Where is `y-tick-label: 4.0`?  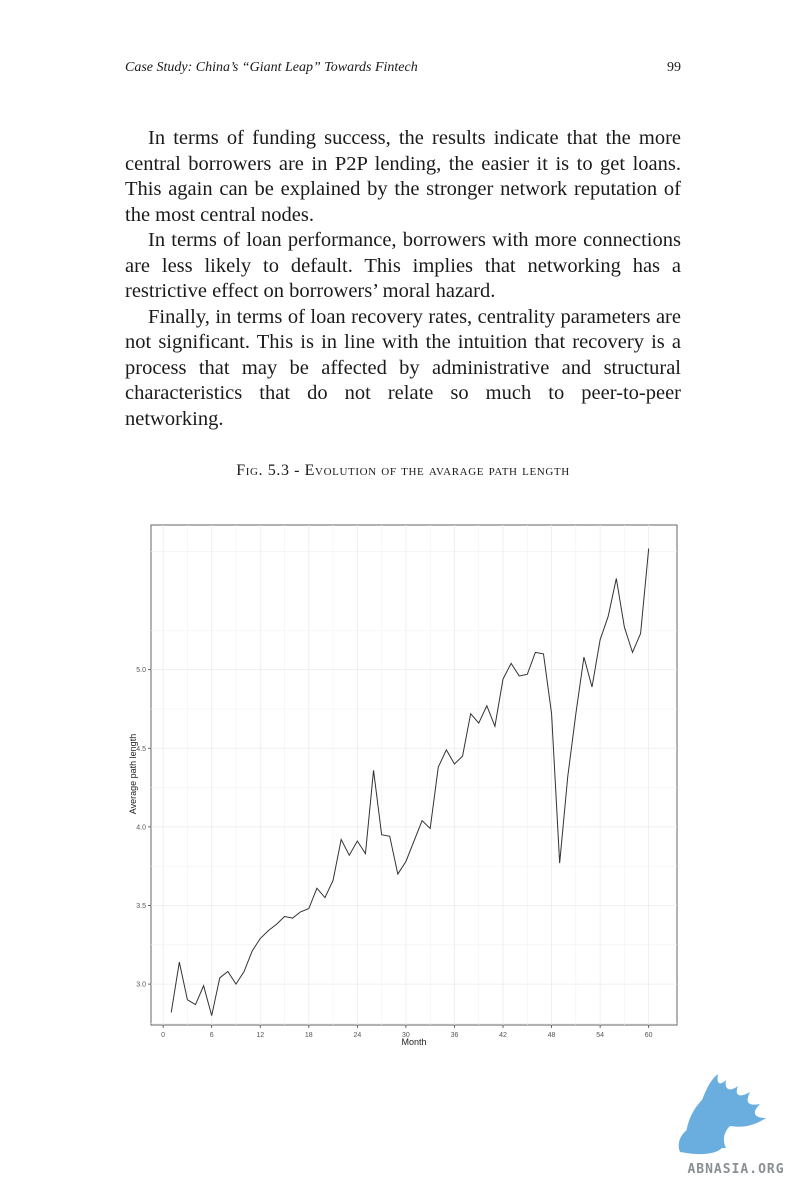
y-tick-label: 4.0 is located at coordinates (141, 827).